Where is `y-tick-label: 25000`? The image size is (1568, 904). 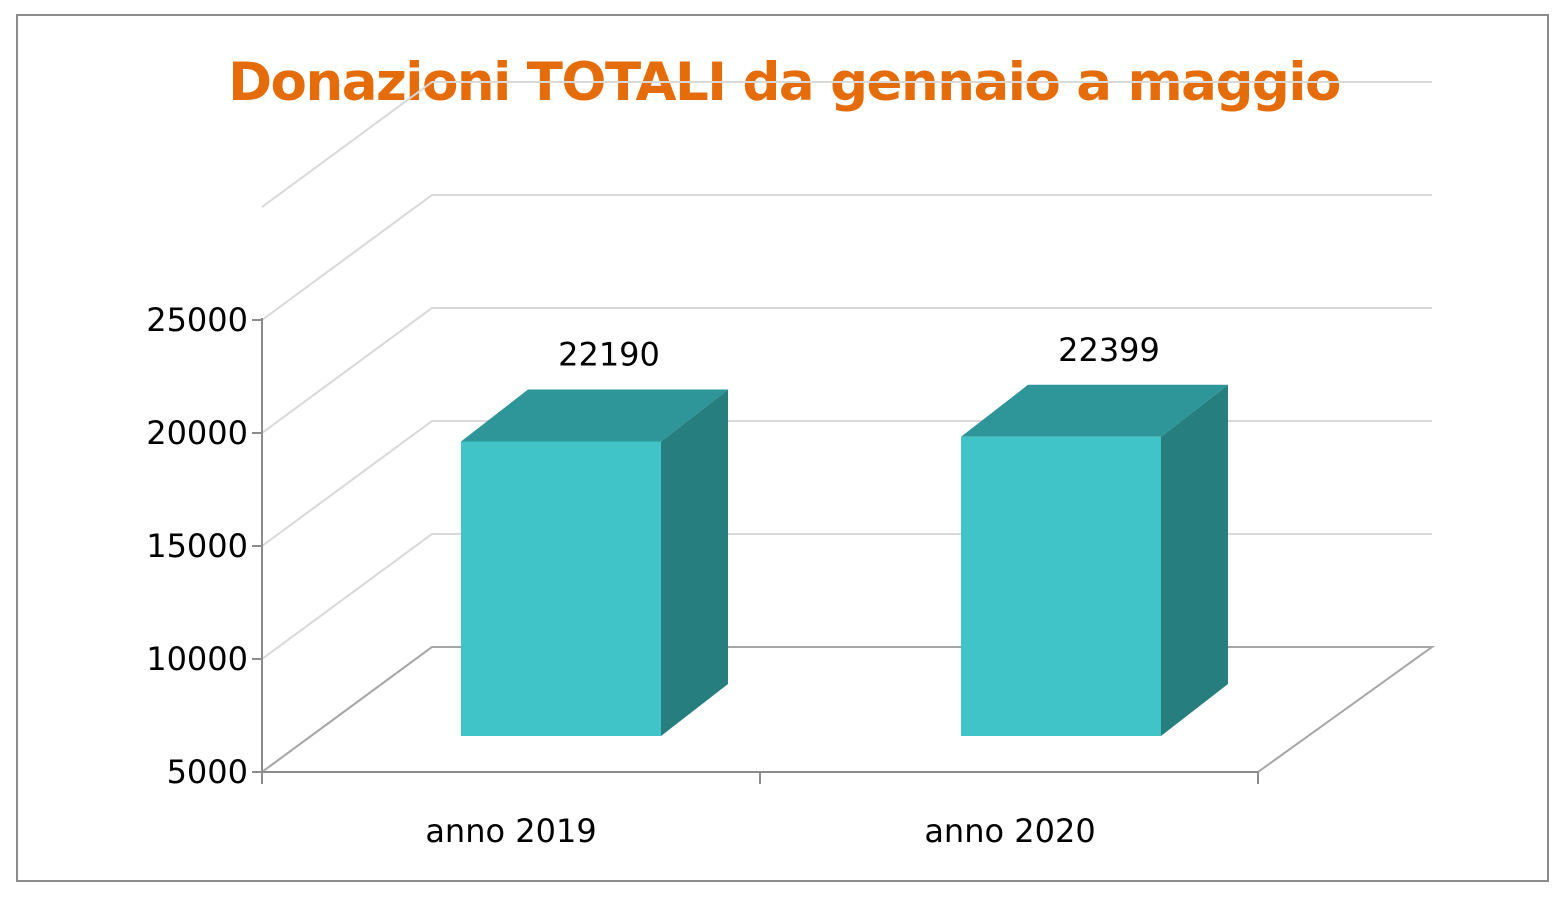 y-tick-label: 25000 is located at coordinates (197, 320).